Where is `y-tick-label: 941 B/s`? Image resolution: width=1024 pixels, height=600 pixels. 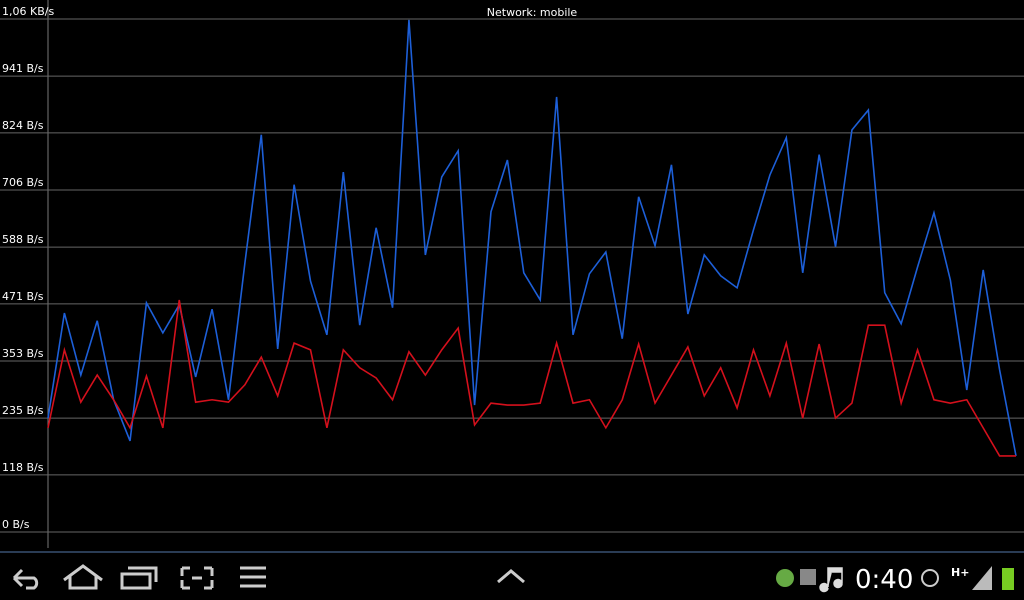 y-tick-label: 941 B/s is located at coordinates (23, 68).